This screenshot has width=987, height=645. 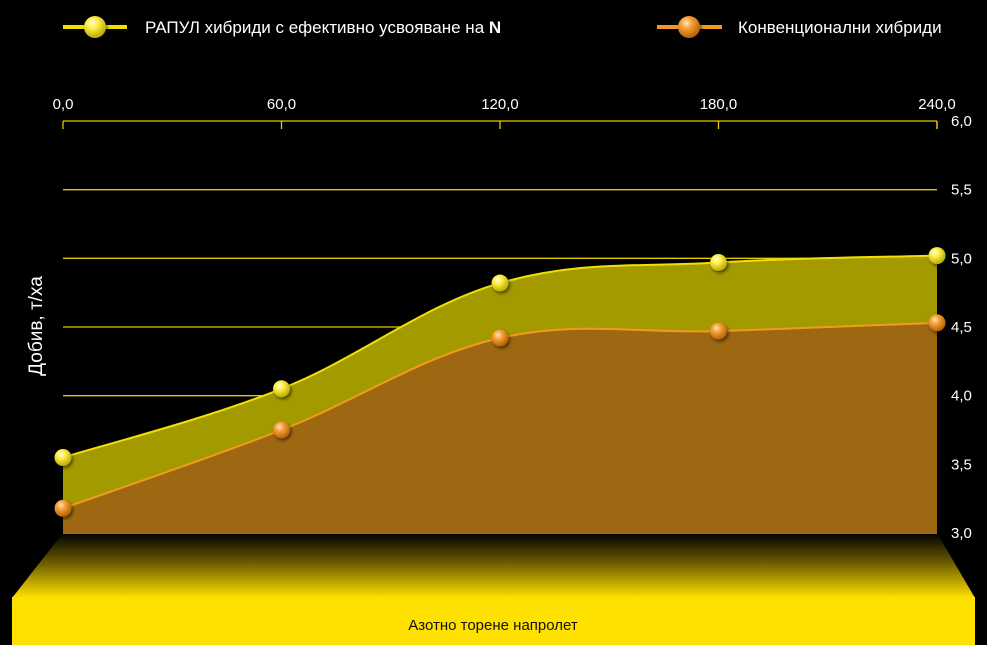 I want to click on x-tick-label: 120,0, so click(x=500, y=104).